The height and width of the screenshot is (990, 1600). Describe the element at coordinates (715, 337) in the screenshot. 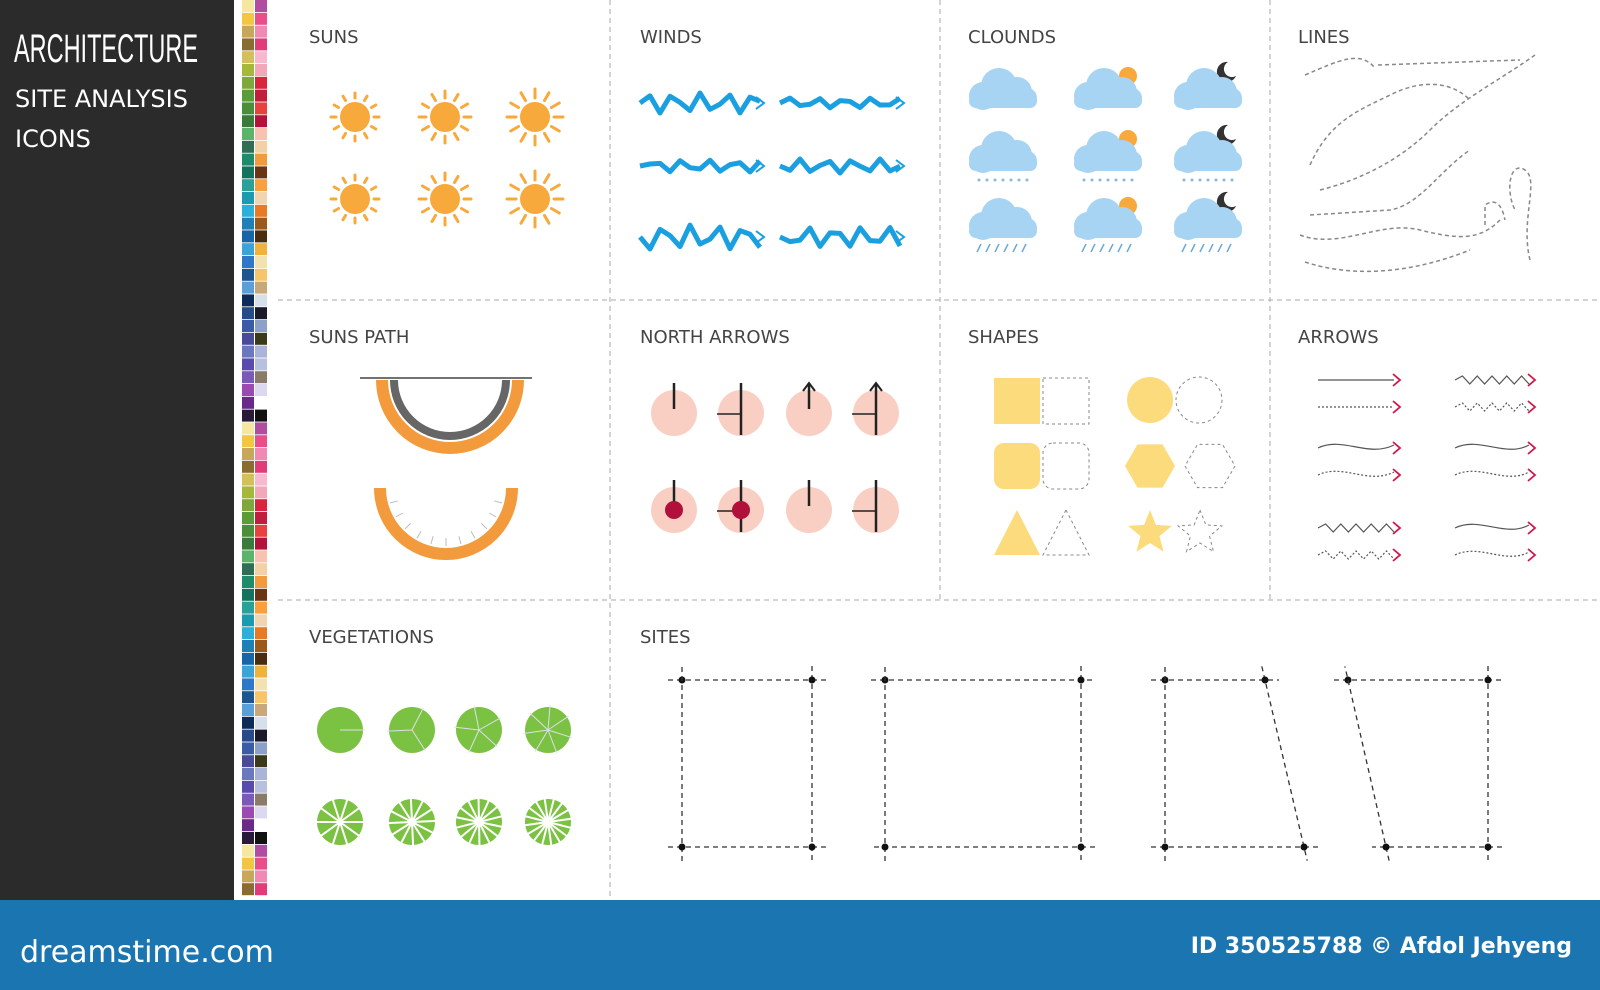

I see `section-title: NORTH ARROWS` at that location.